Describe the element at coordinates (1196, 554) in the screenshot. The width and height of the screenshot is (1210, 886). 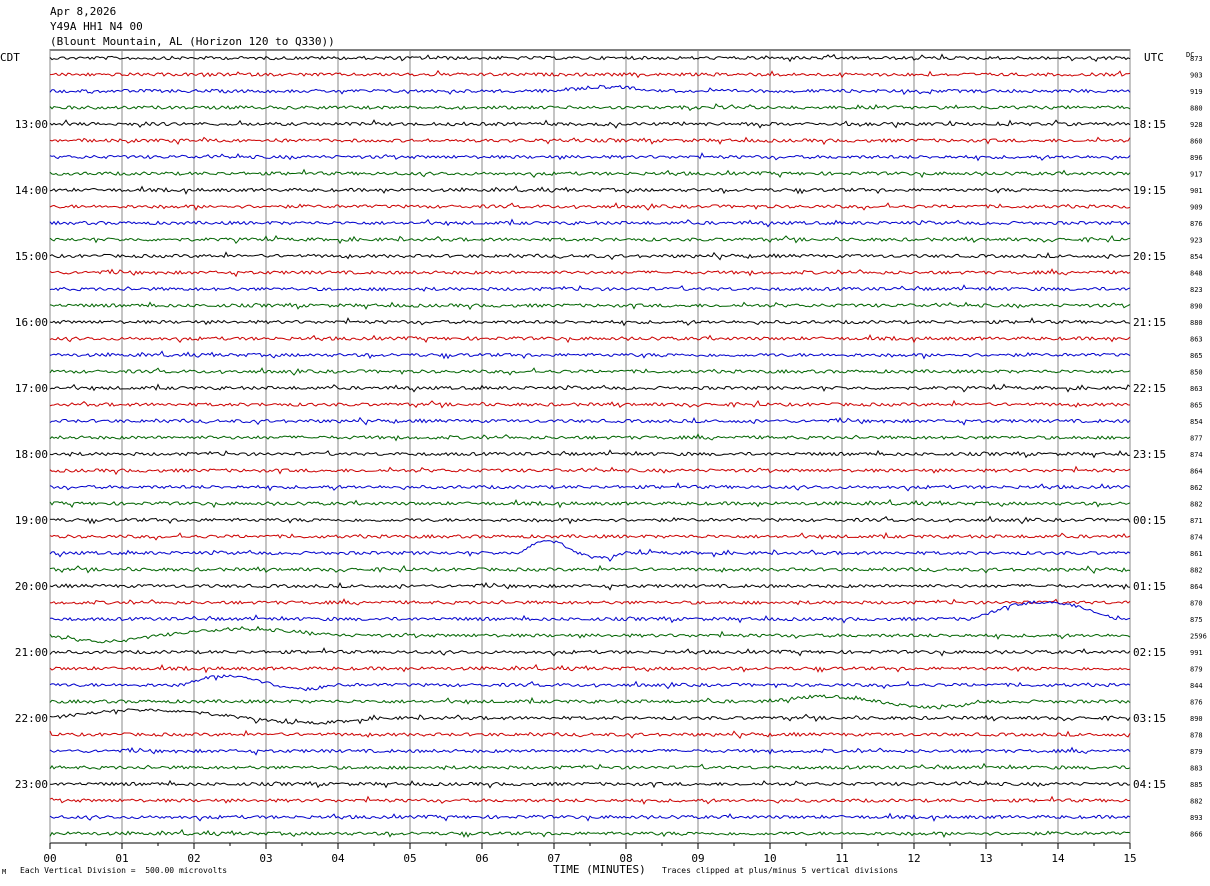
I see `dc-offset-label: 861` at that location.